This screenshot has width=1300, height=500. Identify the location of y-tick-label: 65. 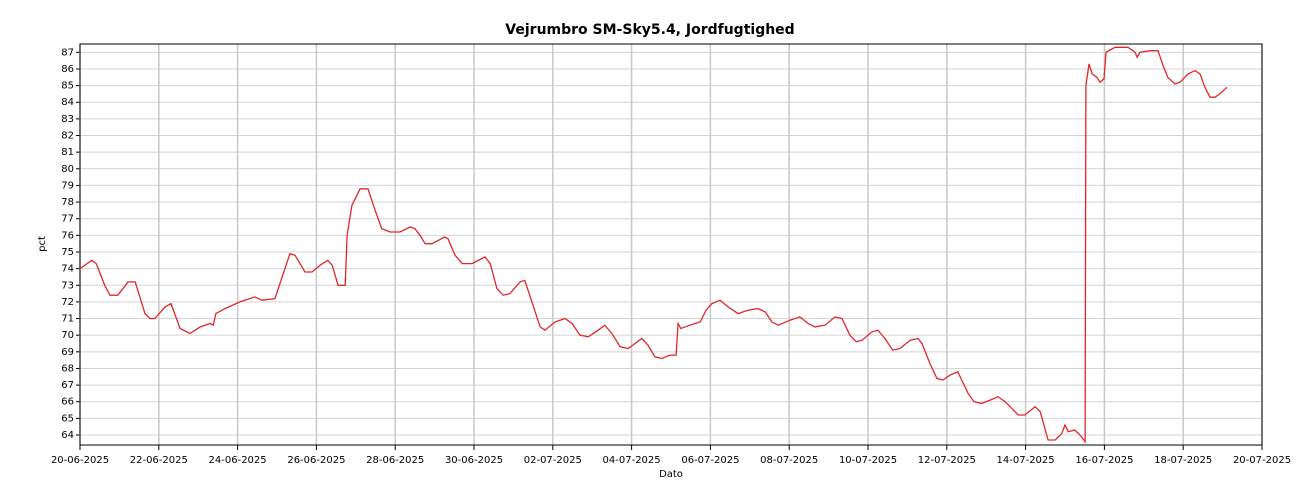
(67, 418).